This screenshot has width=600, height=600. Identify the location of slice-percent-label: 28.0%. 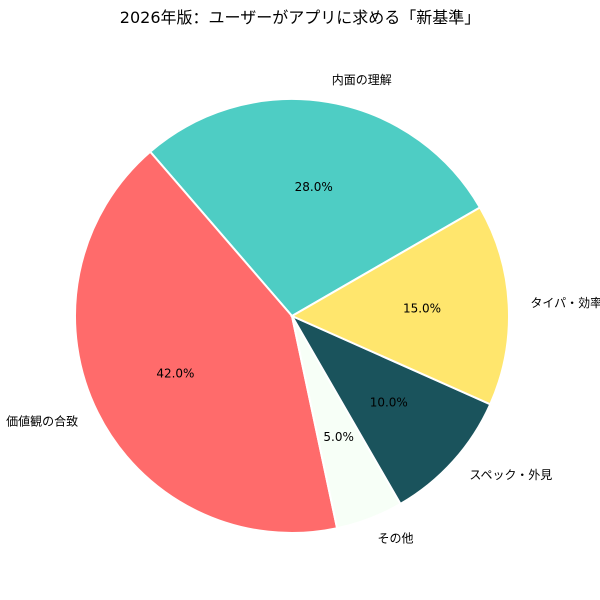
(314, 187).